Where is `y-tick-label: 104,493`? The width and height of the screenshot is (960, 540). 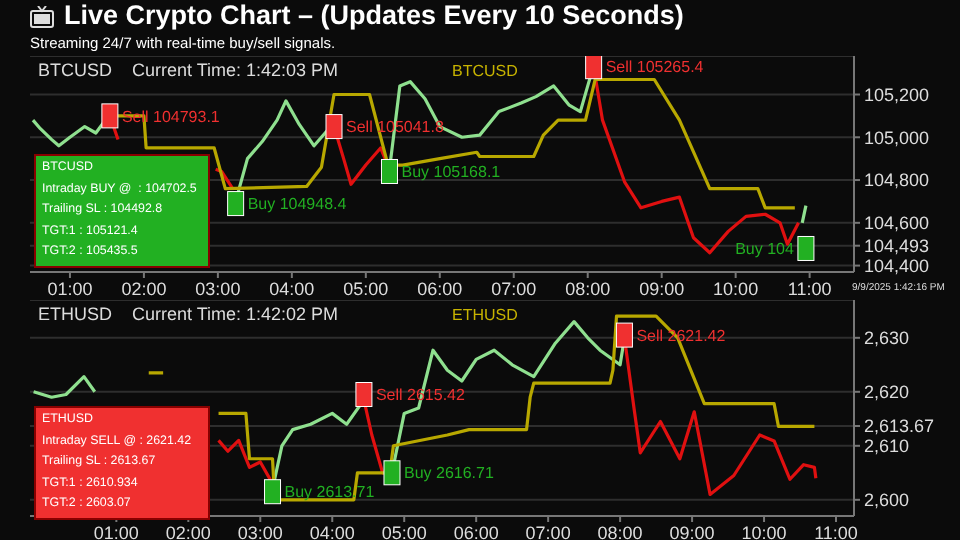 y-tick-label: 104,493 is located at coordinates (897, 246).